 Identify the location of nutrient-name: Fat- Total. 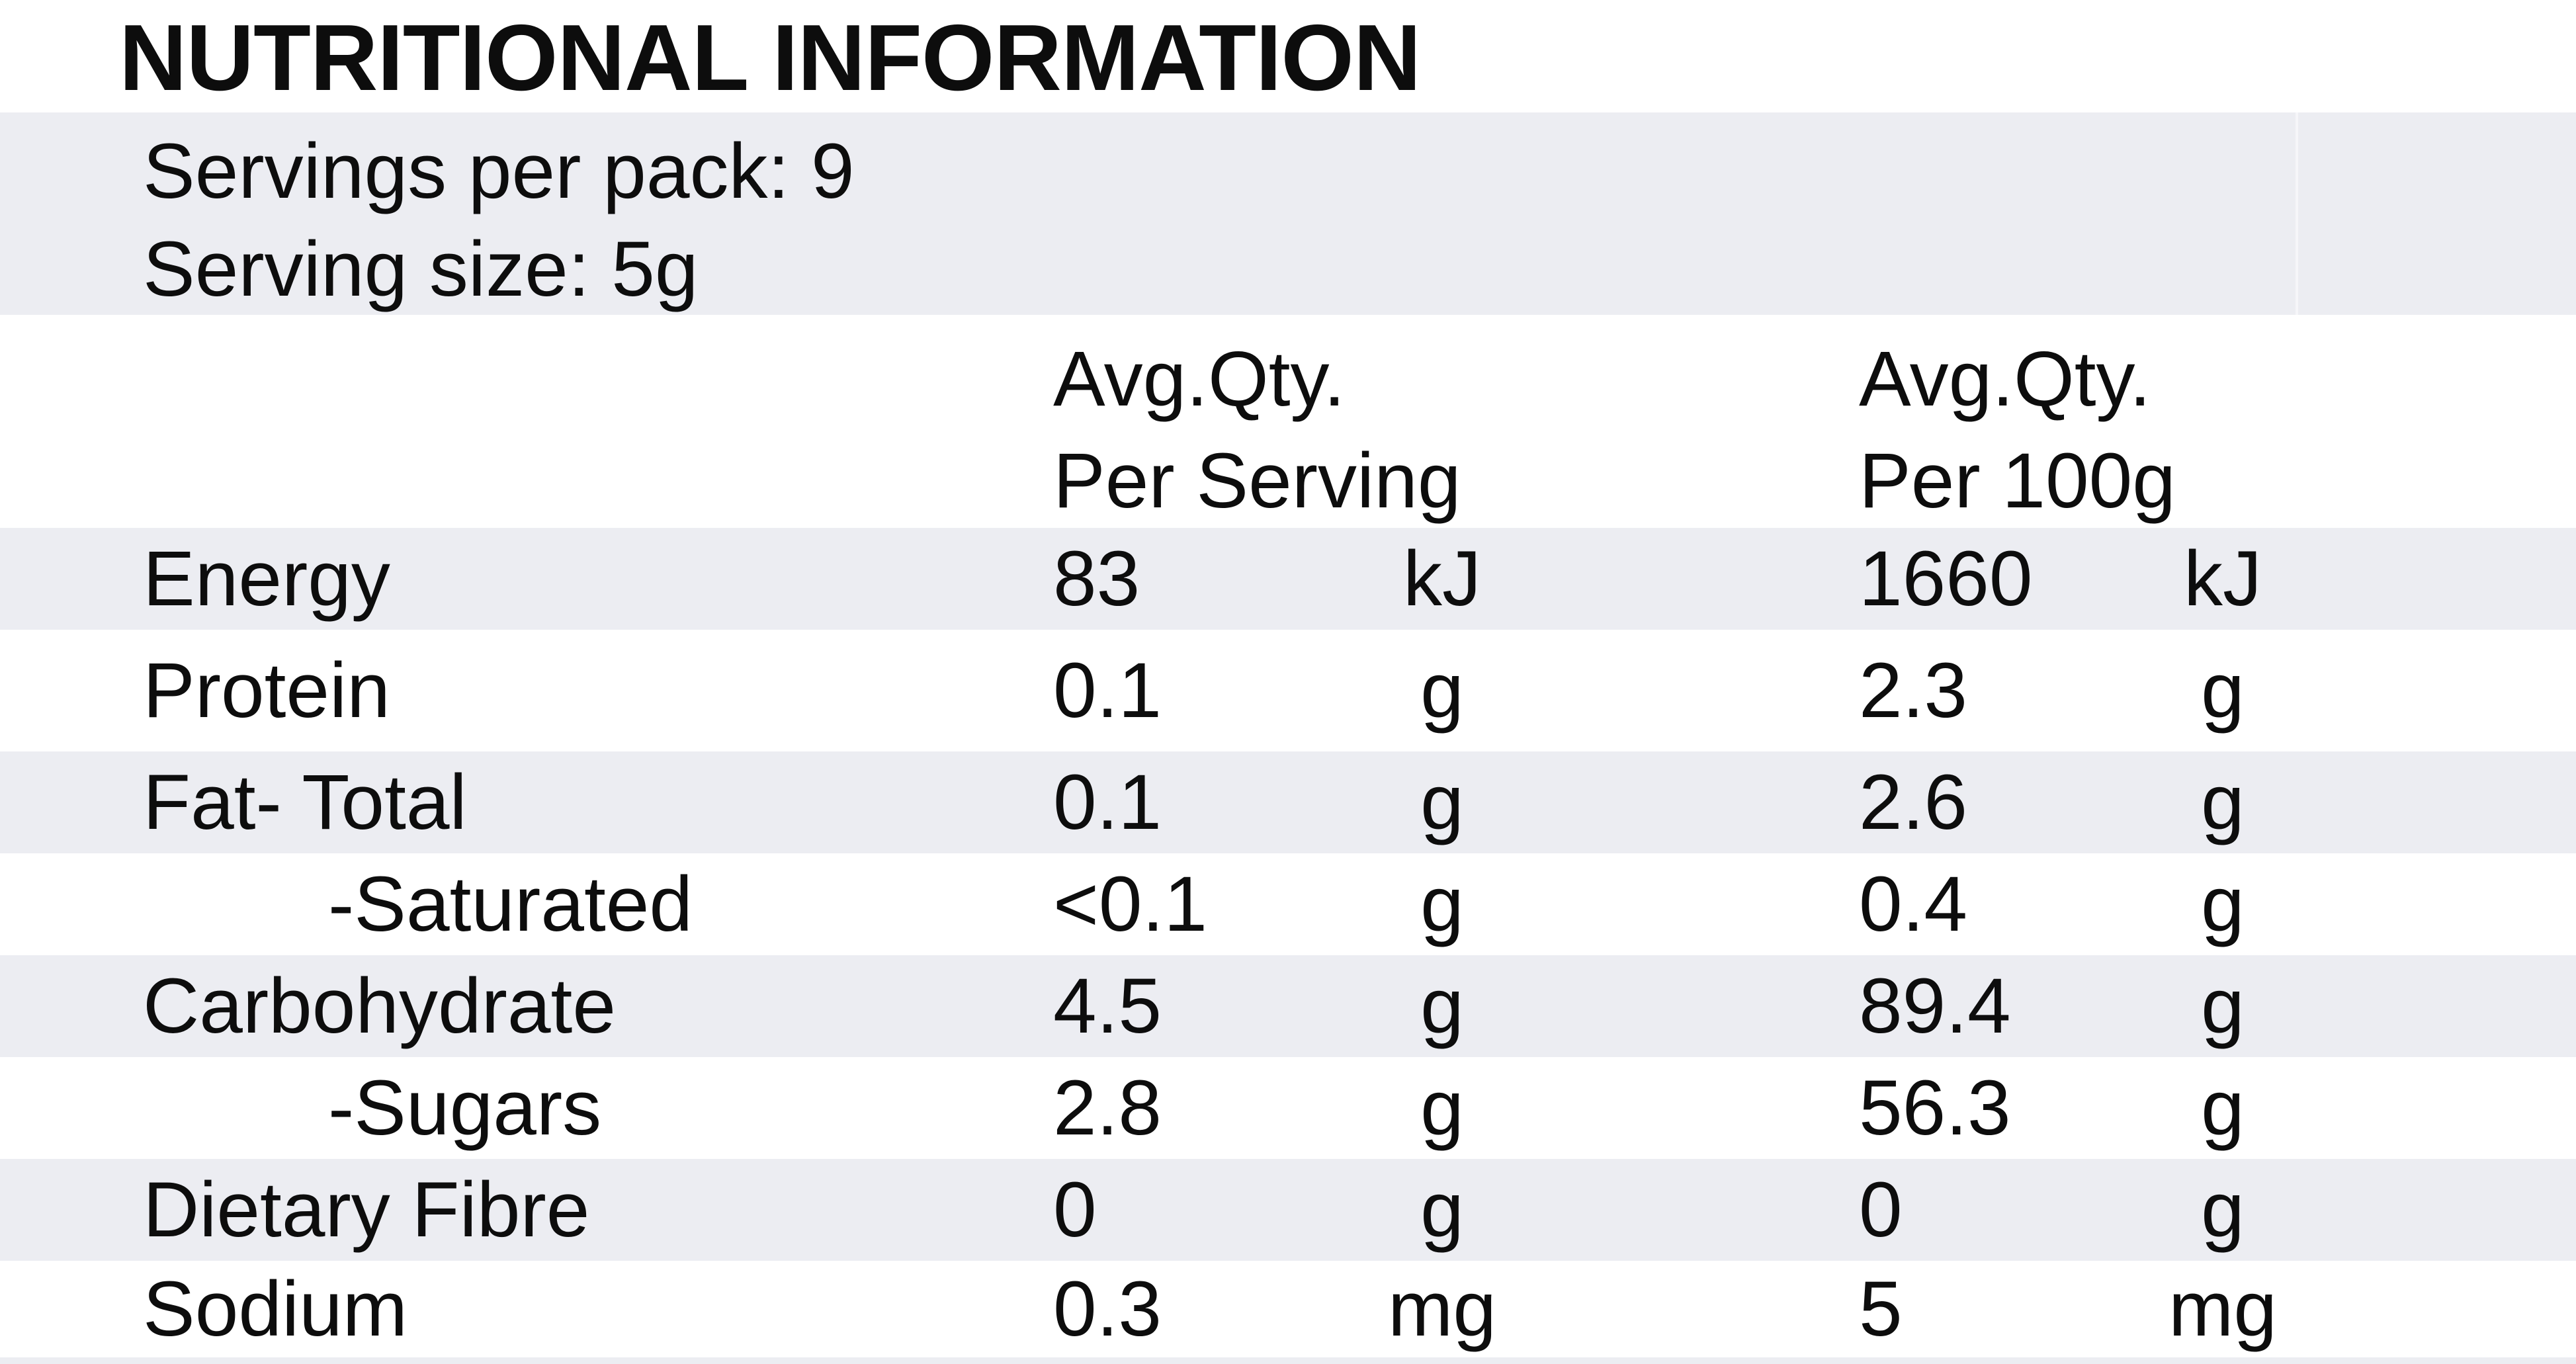
(305, 802).